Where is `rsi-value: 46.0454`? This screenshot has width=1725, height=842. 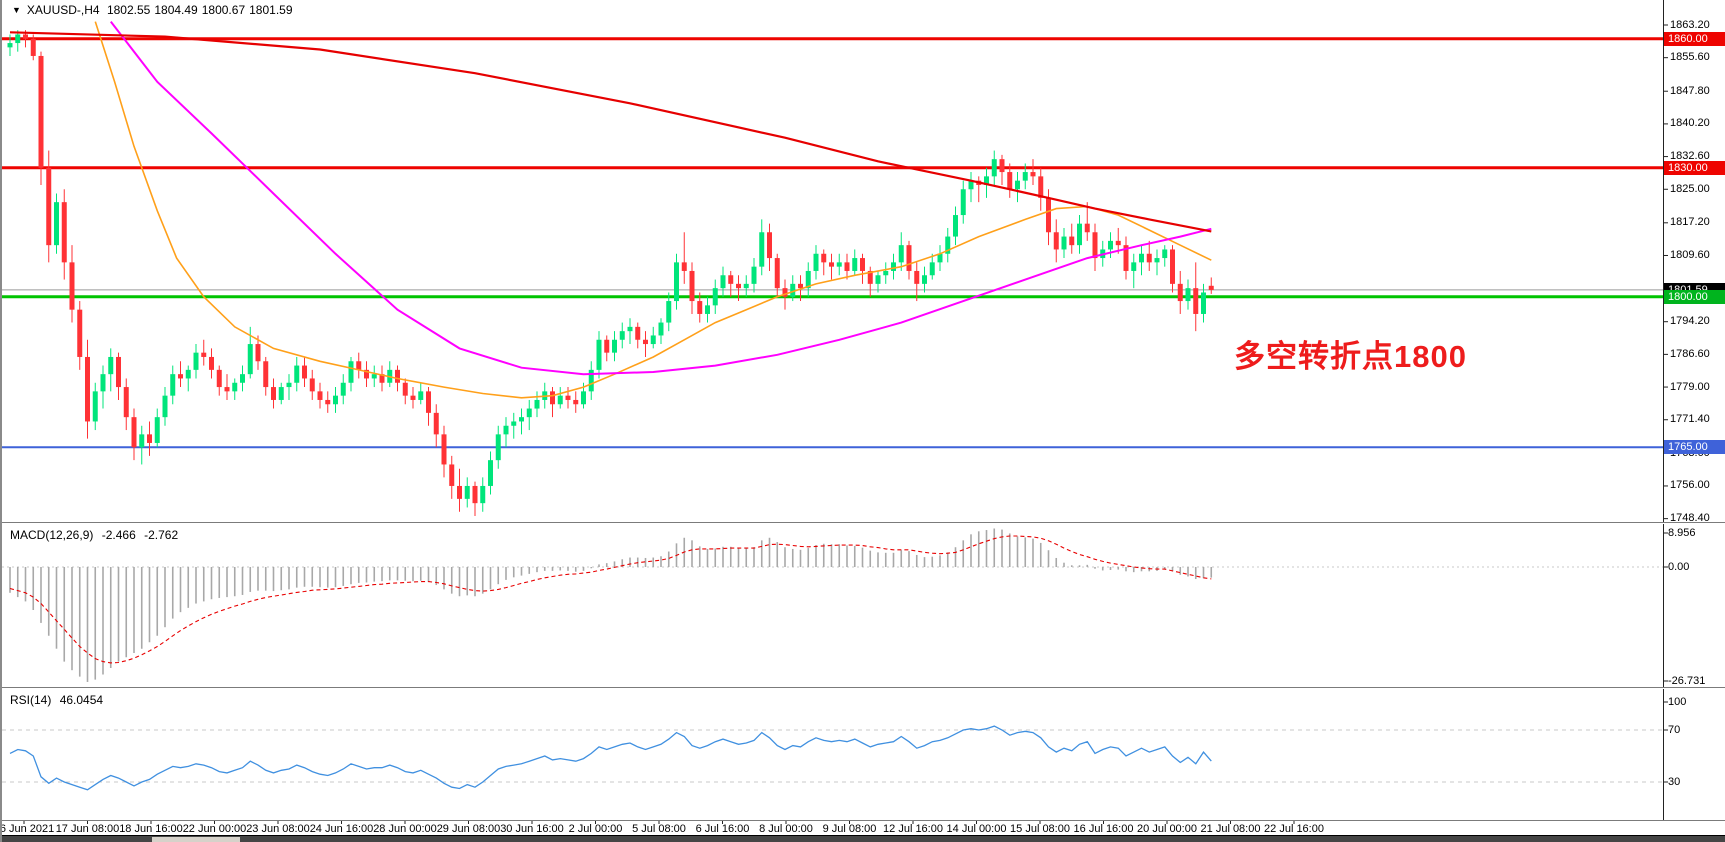
rsi-value: 46.0454 is located at coordinates (81, 700).